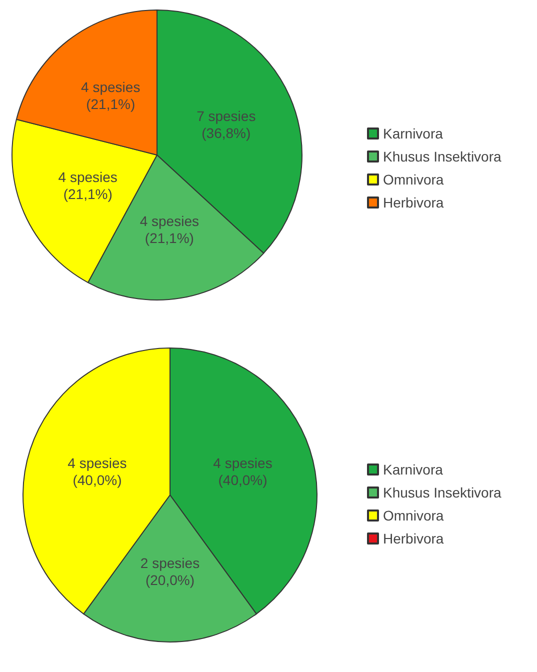 The width and height of the screenshot is (537, 672). Describe the element at coordinates (170, 571) in the screenshot. I see `data-label: 2 spesies (20,0%)` at that location.